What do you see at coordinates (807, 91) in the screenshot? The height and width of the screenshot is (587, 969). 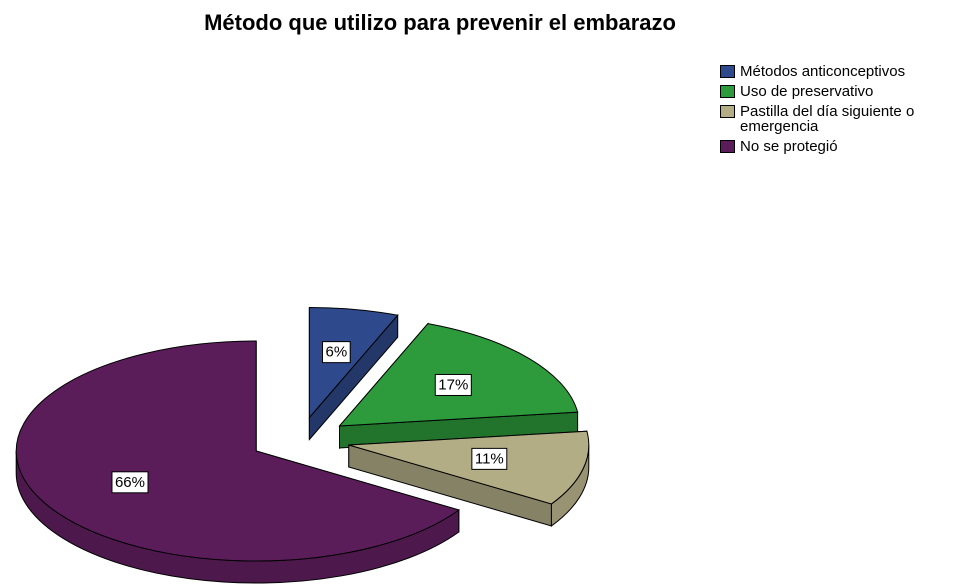 I see `legend-label: Uso de preservativo` at bounding box center [807, 91].